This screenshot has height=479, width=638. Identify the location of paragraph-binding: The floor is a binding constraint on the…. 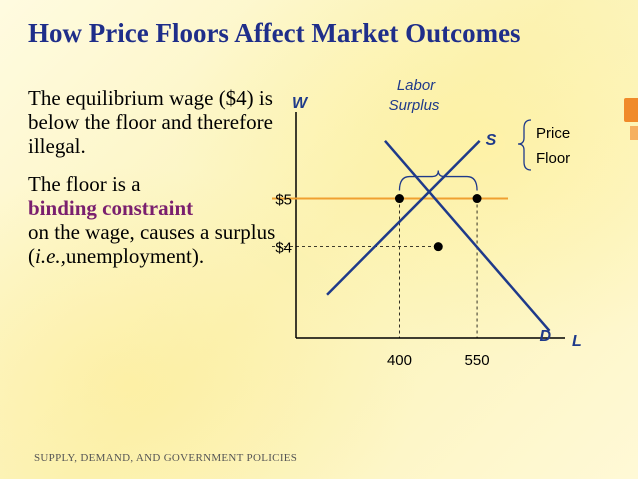
(153, 220).